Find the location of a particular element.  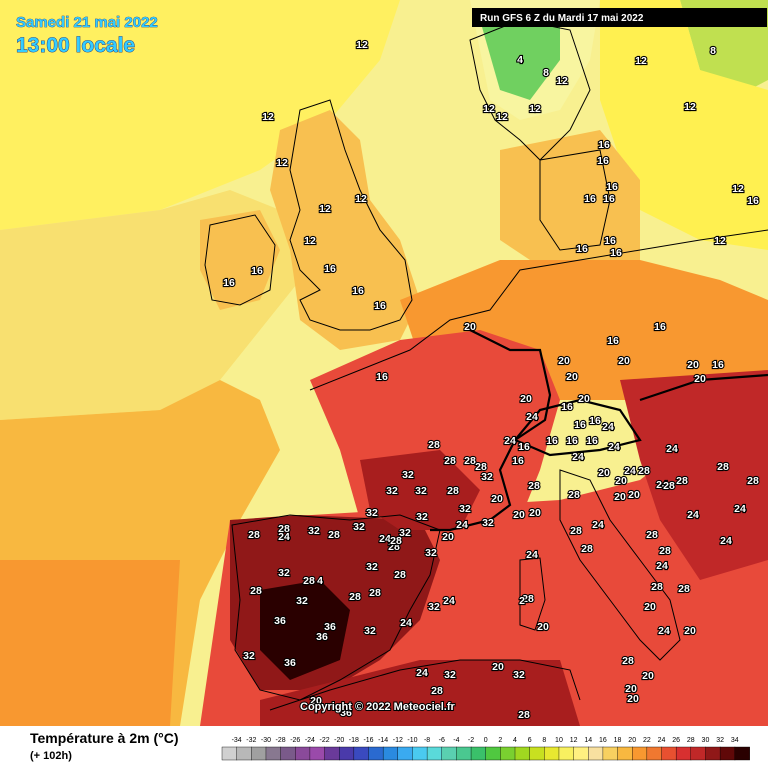

temperature-label: 2 is located at coordinates (522, 601).